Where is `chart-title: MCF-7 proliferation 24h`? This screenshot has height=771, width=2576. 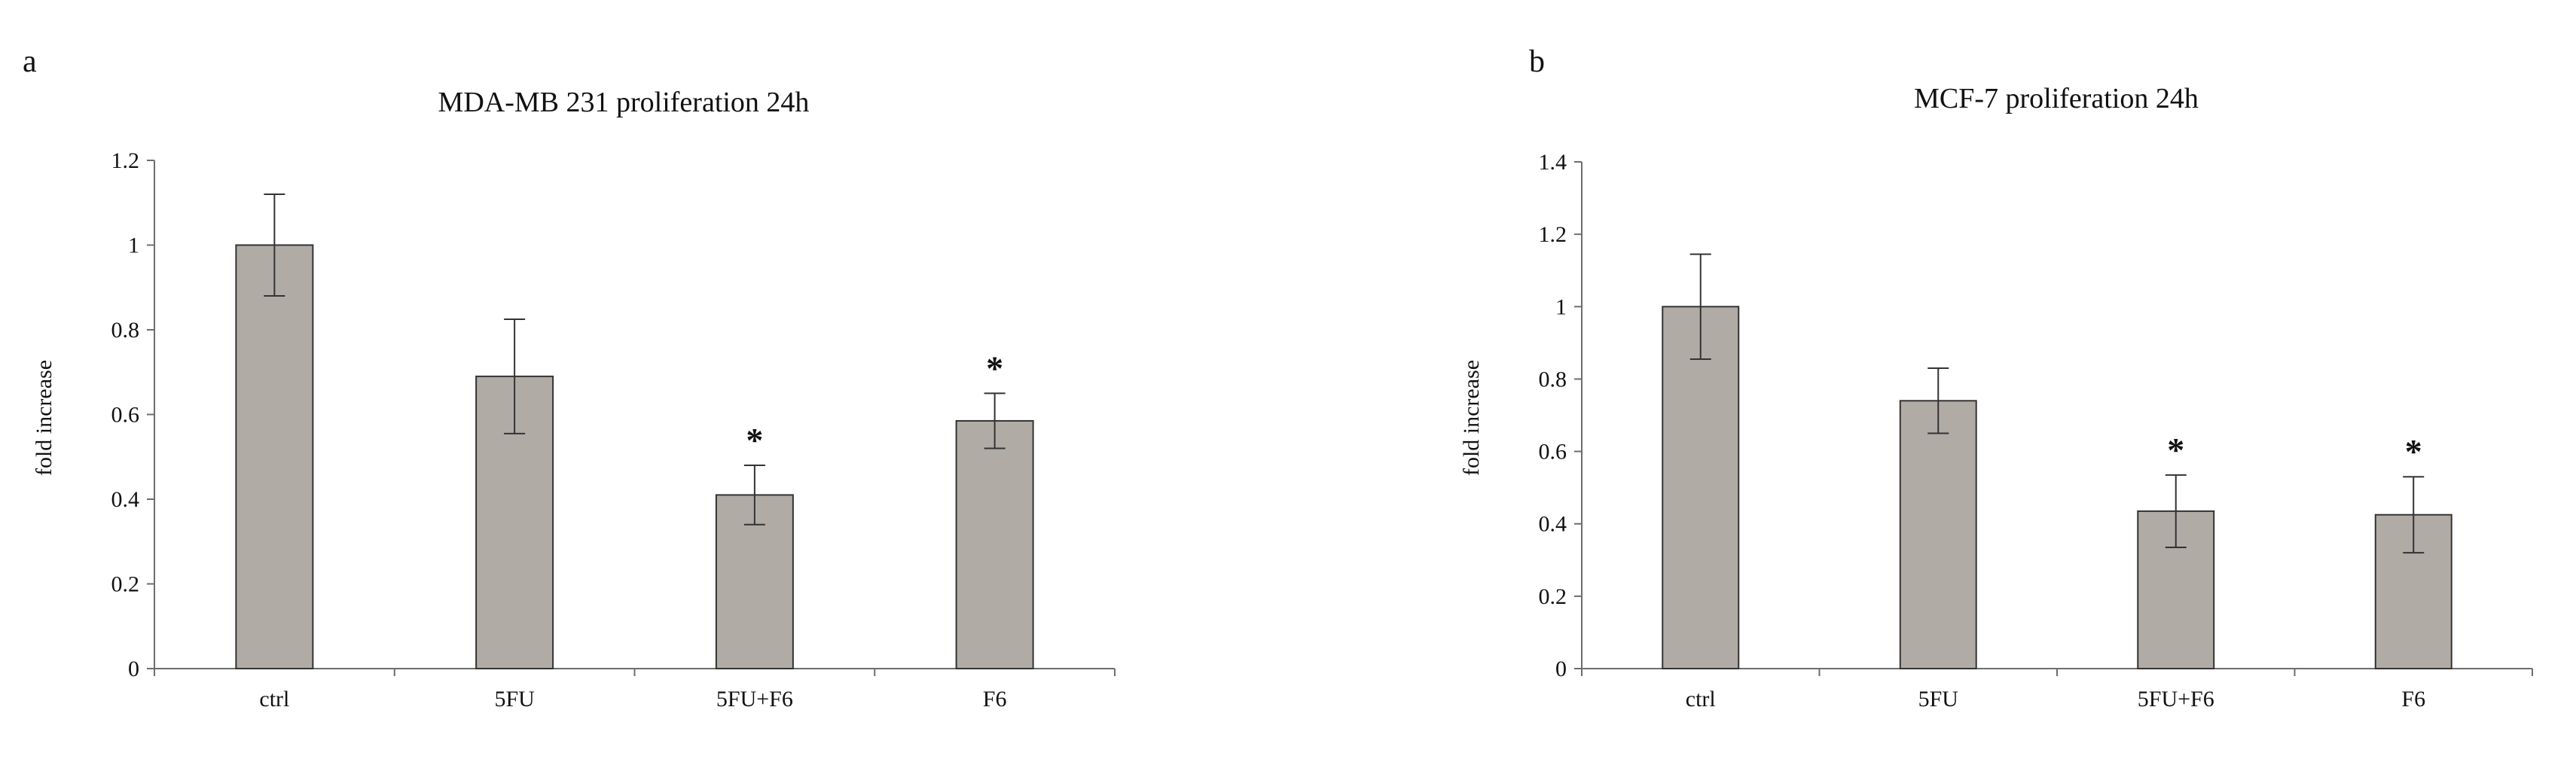
chart-title: MCF-7 proliferation 24h is located at coordinates (2057, 98).